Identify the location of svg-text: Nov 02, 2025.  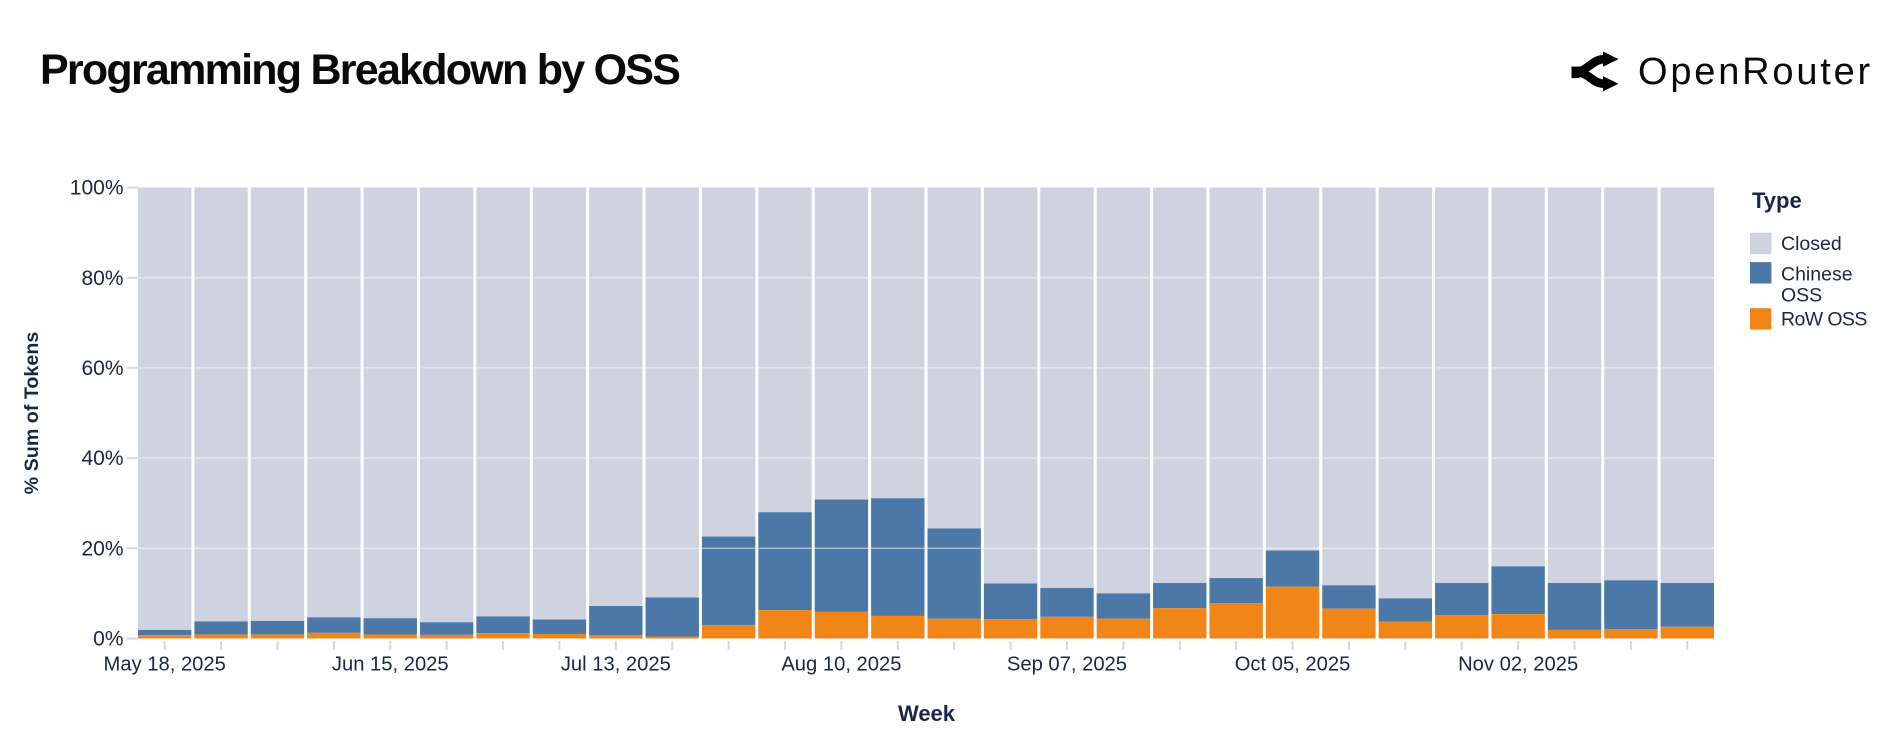
(1518, 665).